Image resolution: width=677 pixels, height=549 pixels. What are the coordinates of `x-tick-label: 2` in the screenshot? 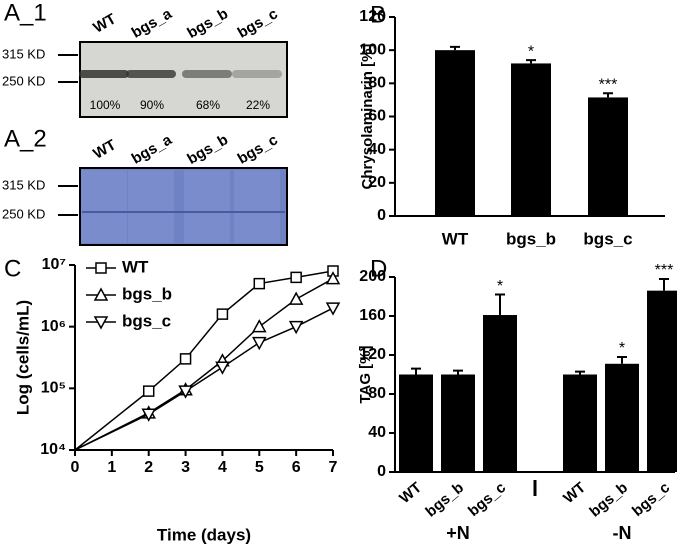 It's located at (148, 467).